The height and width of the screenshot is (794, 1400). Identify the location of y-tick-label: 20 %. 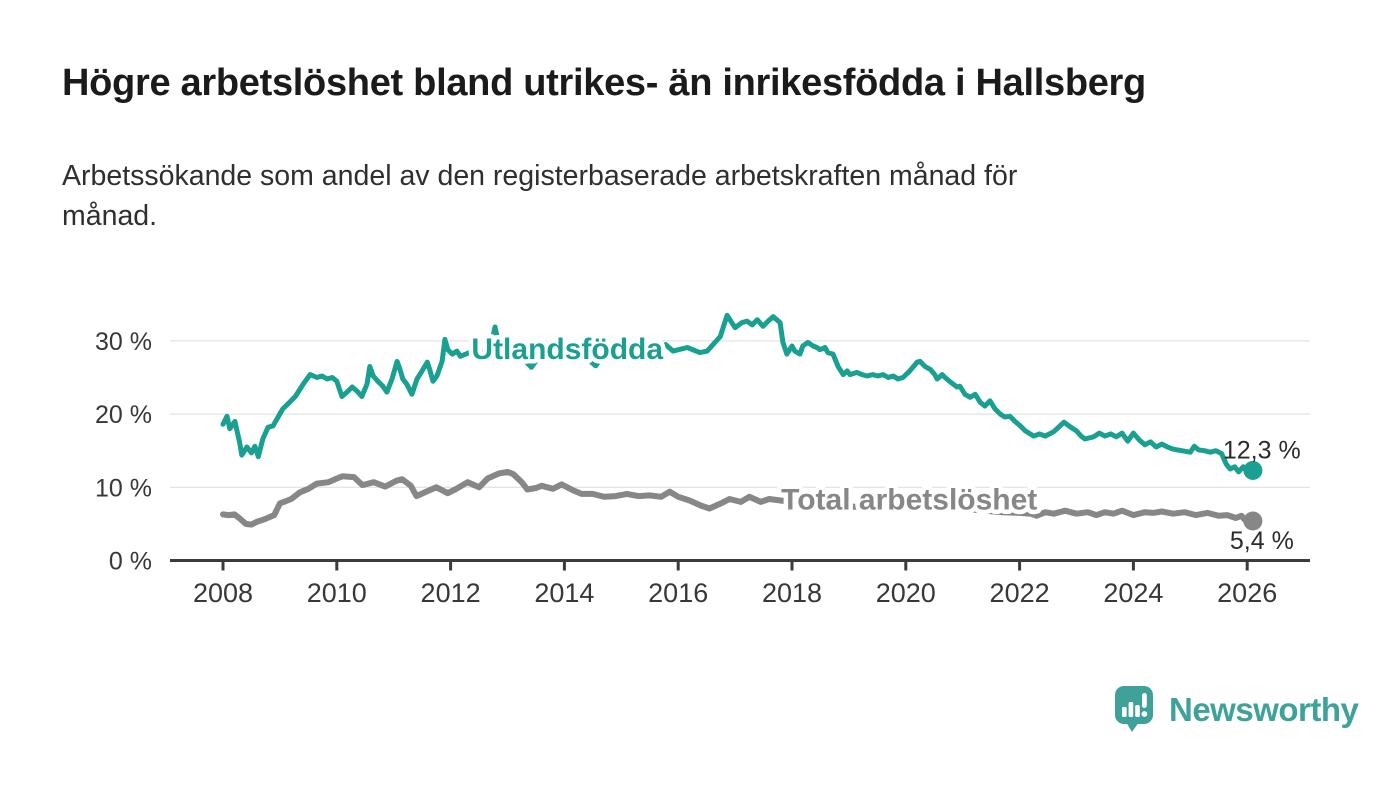
(123, 415).